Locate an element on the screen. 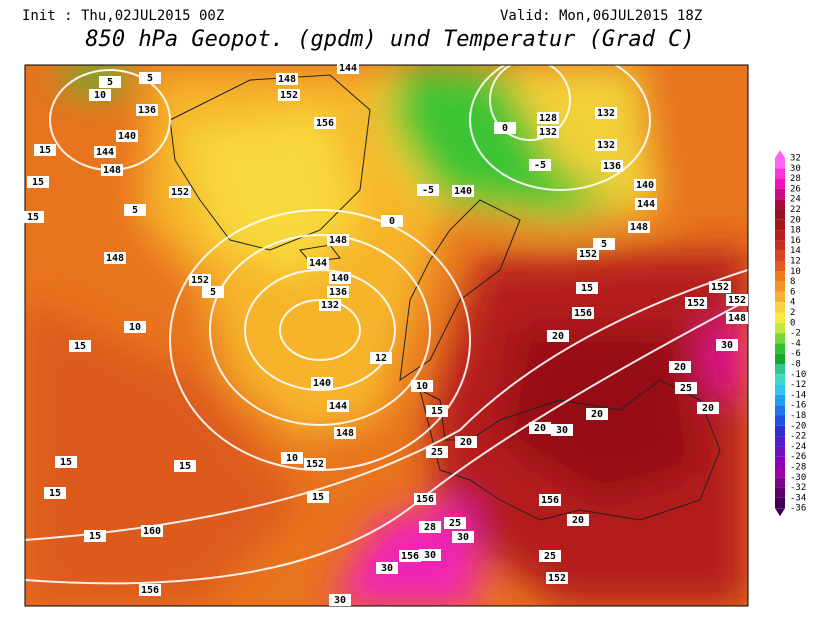  contour-label: 128 is located at coordinates (548, 118).